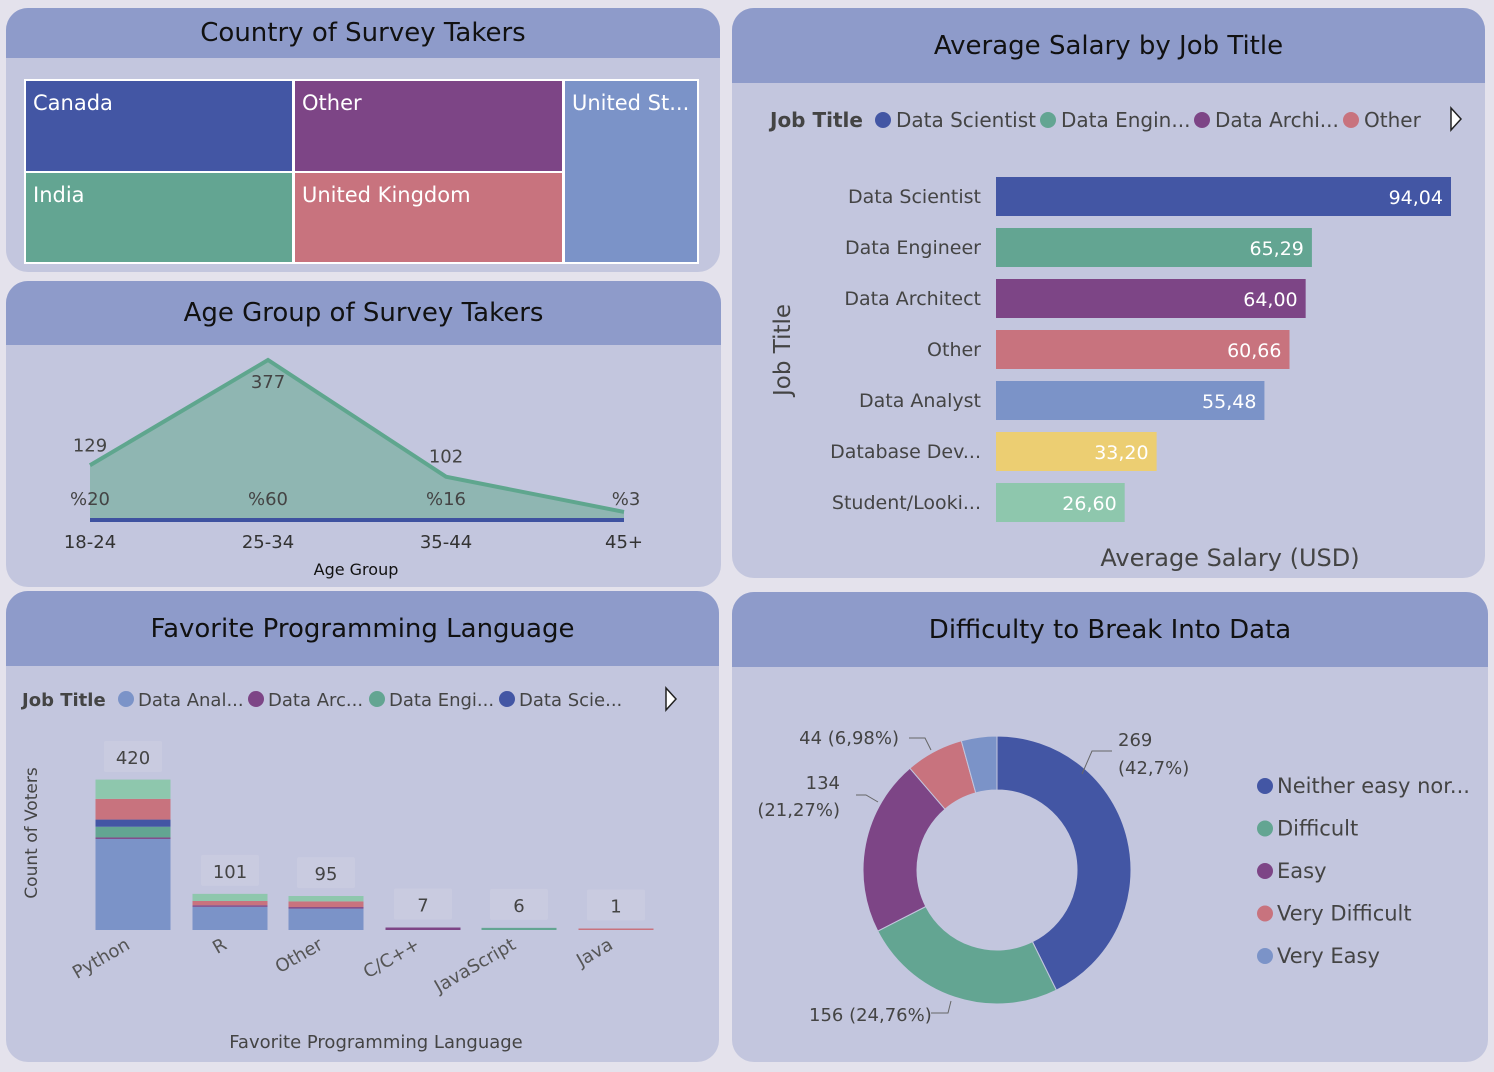 Image resolution: width=1494 pixels, height=1072 pixels. What do you see at coordinates (363, 313) in the screenshot?
I see `age-title: Age Group of Survey Takers` at bounding box center [363, 313].